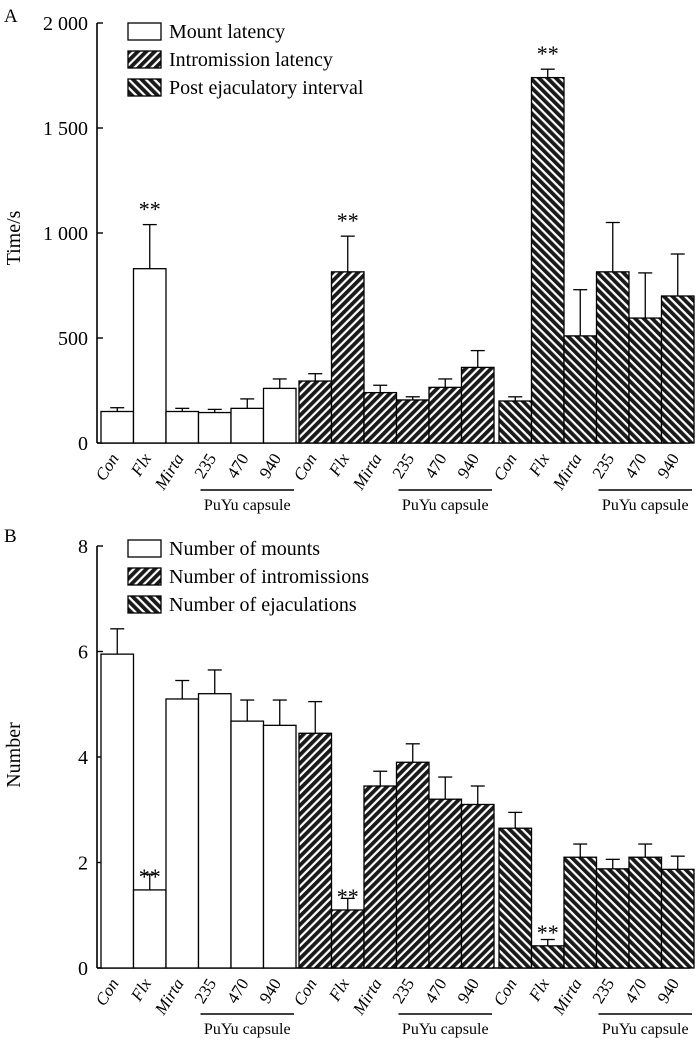  Describe the element at coordinates (90, 758) in the screenshot. I see `panel-b-y-ticks: 0 2 4 6 8` at that location.